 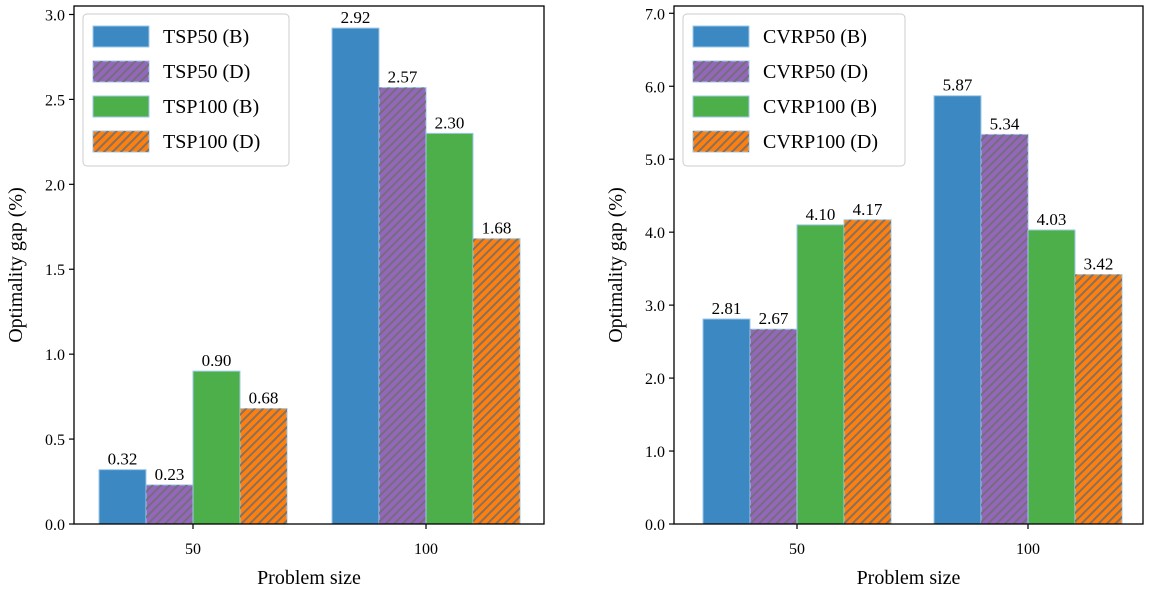 I want to click on bar-value-label: 2.81, so click(x=727, y=308).